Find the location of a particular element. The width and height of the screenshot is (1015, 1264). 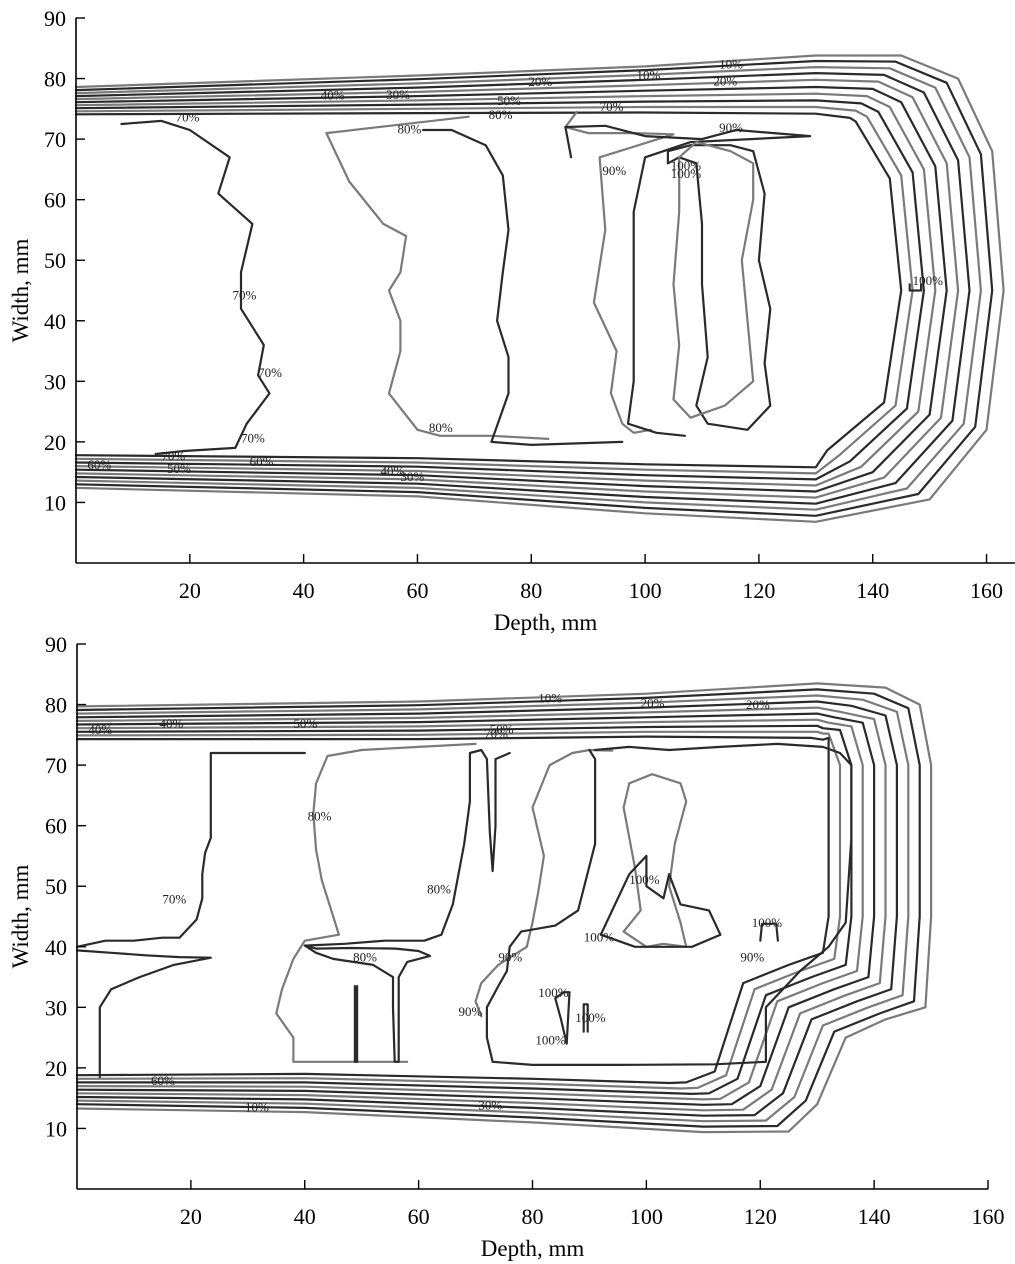

x-tick-label: 140 is located at coordinates (872, 590).